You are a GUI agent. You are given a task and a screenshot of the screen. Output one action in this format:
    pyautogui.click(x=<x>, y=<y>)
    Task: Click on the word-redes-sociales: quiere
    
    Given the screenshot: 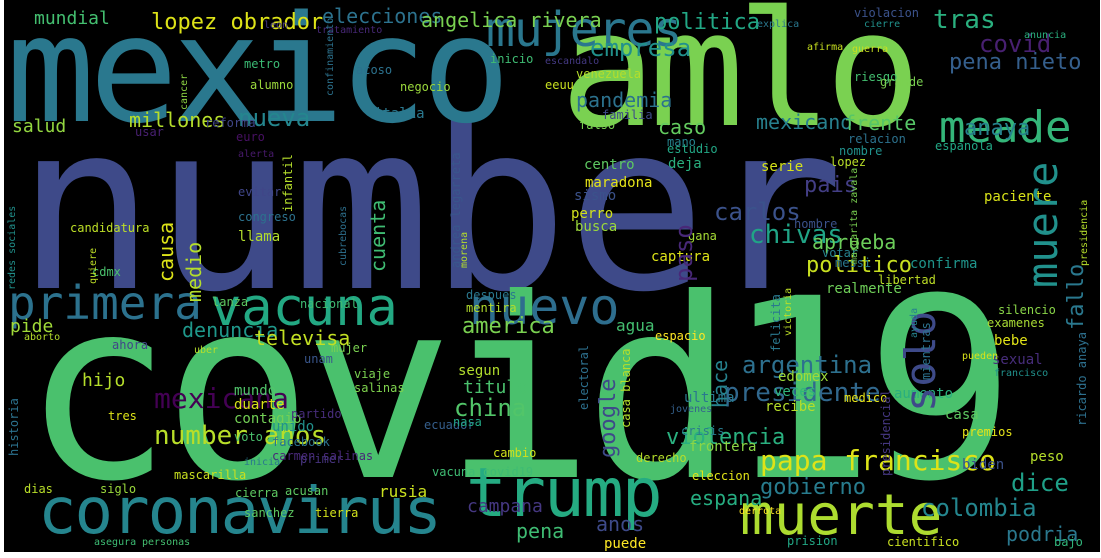 What is the action you would take?
    pyautogui.click(x=93, y=265)
    